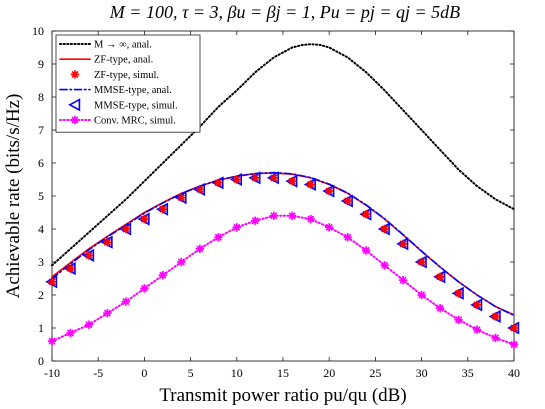  Describe the element at coordinates (133, 90) in the screenshot. I see `legend-label: MMSE-type, anal.` at that location.